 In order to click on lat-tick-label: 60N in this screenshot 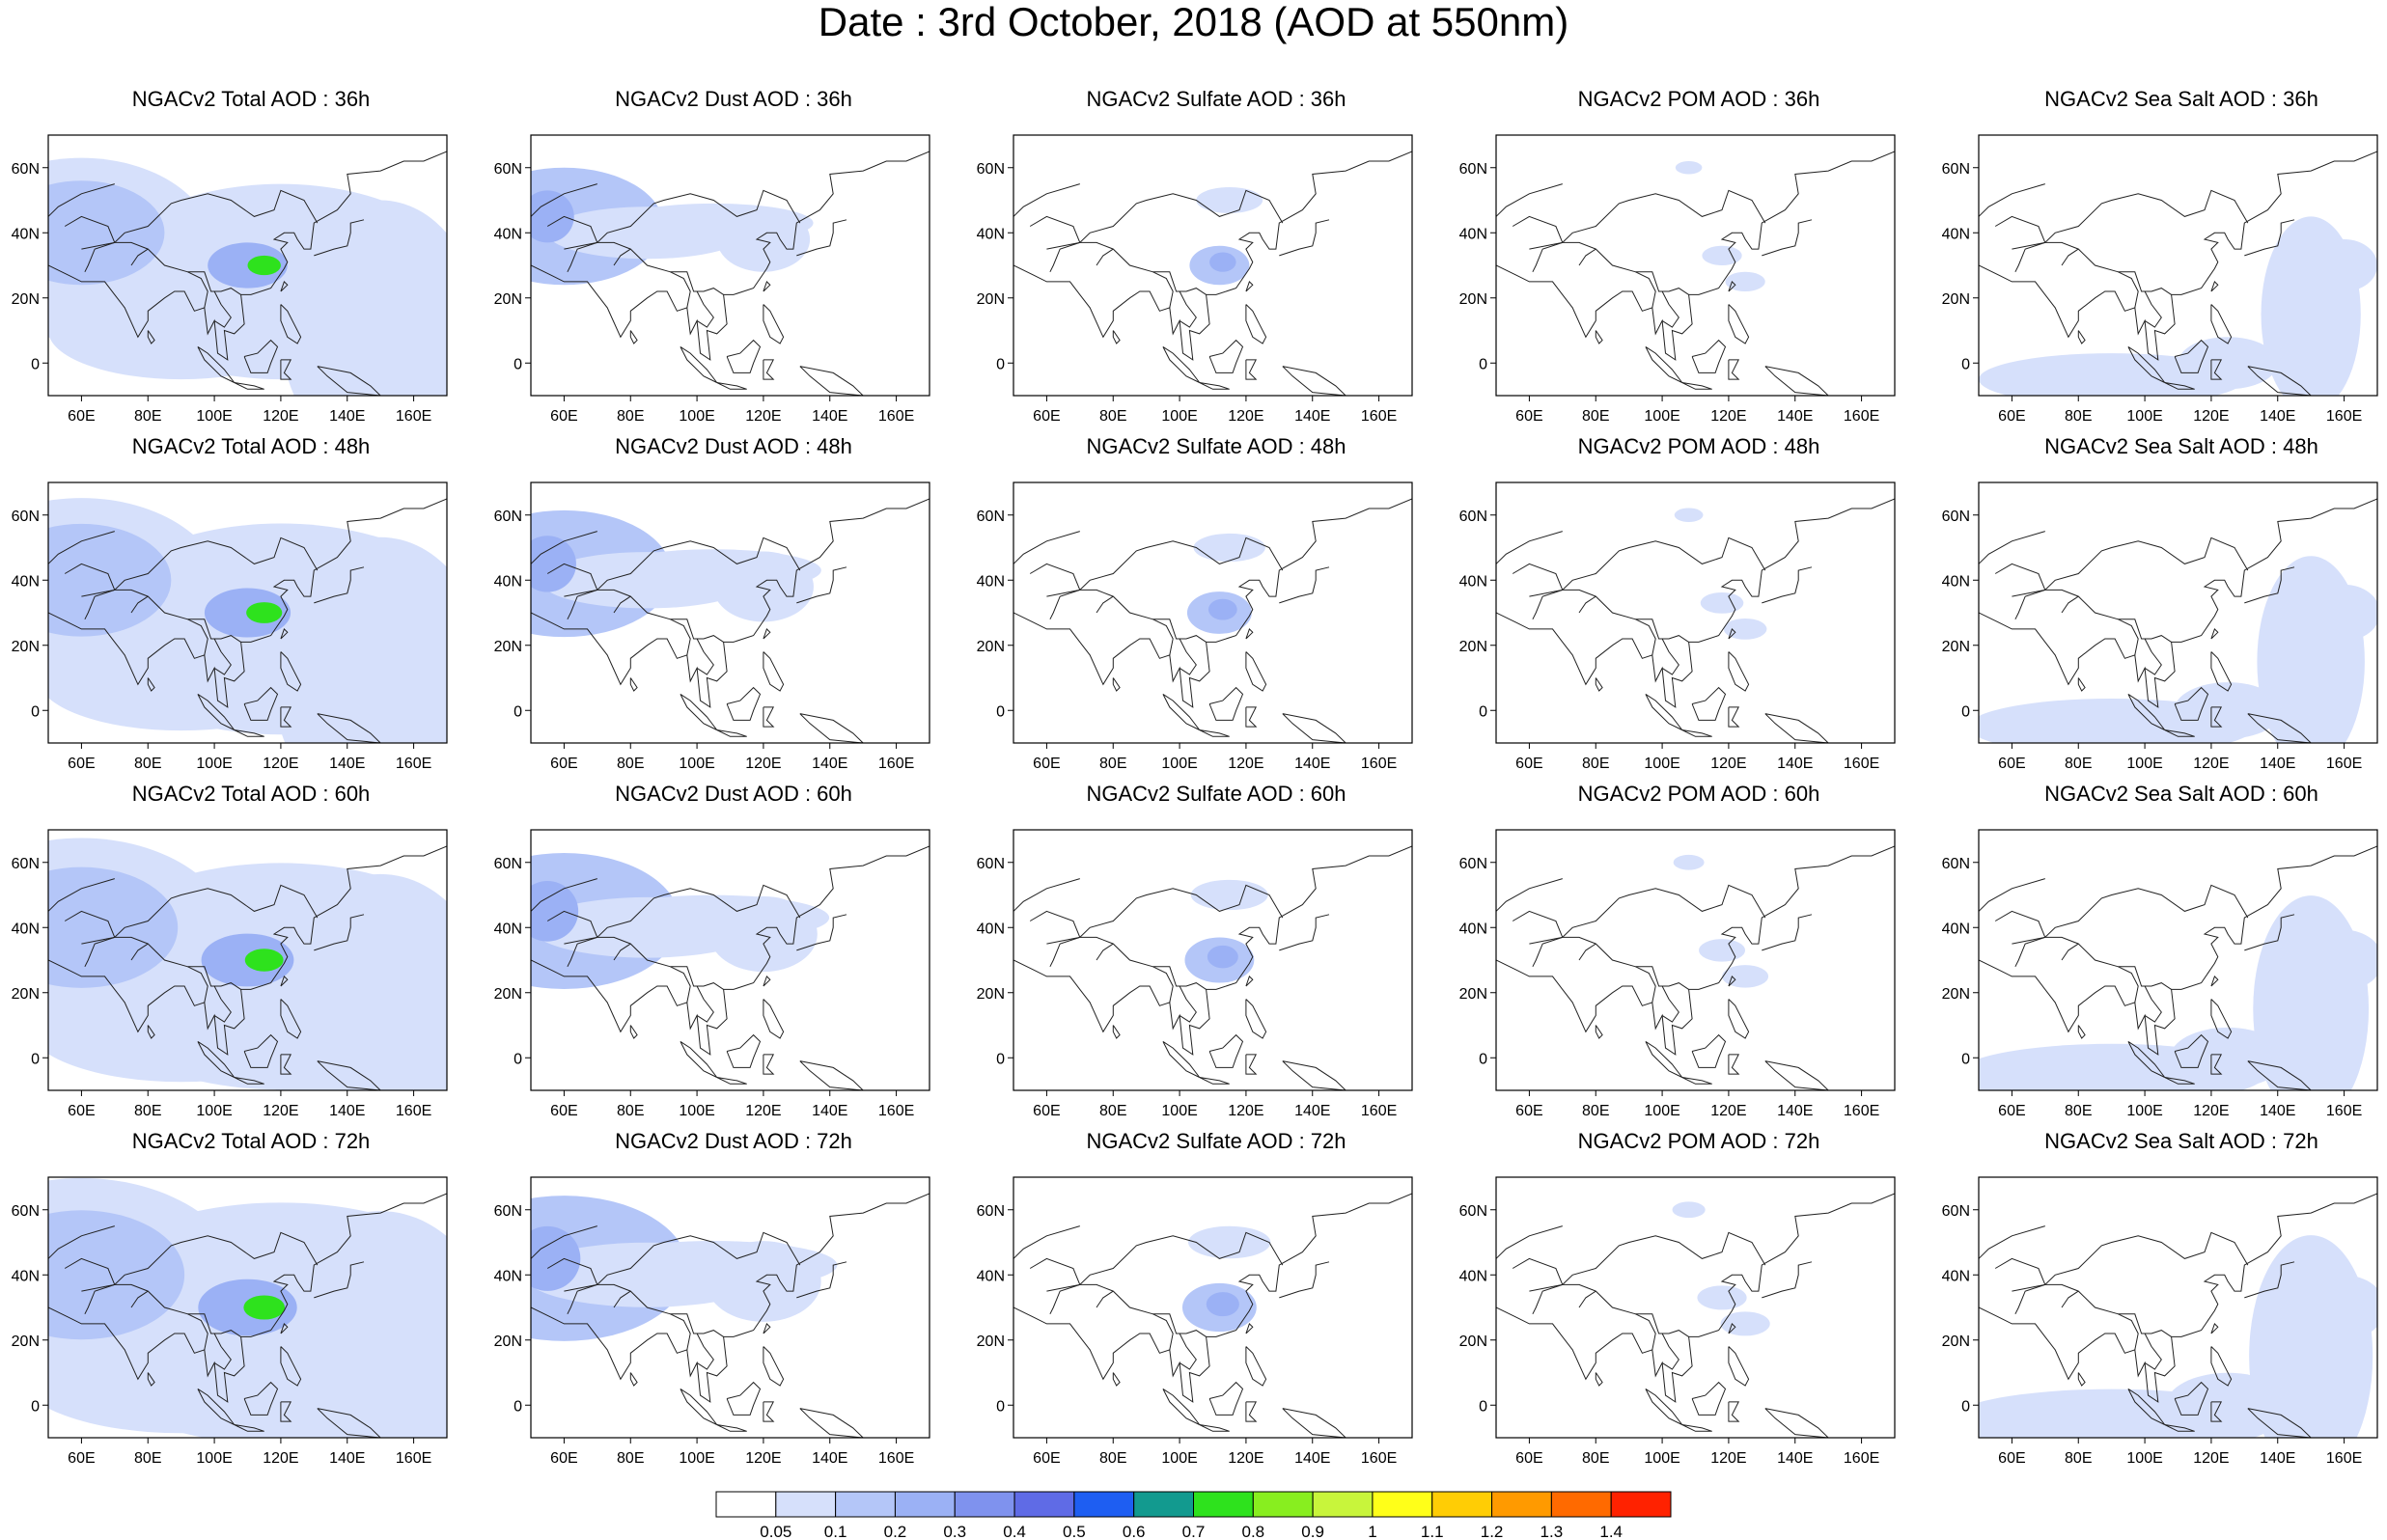, I will do `click(991, 169)`.